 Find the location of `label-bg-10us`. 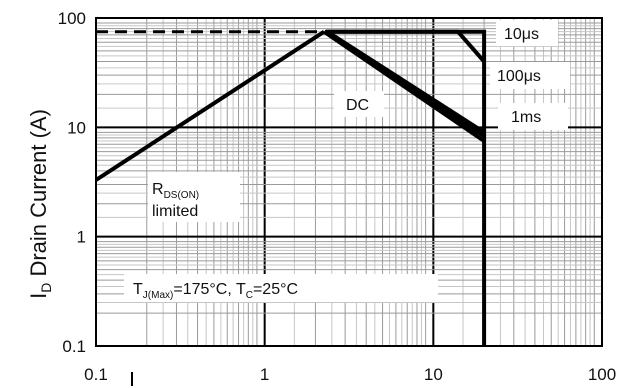

label-bg-10us is located at coordinates (527, 33).